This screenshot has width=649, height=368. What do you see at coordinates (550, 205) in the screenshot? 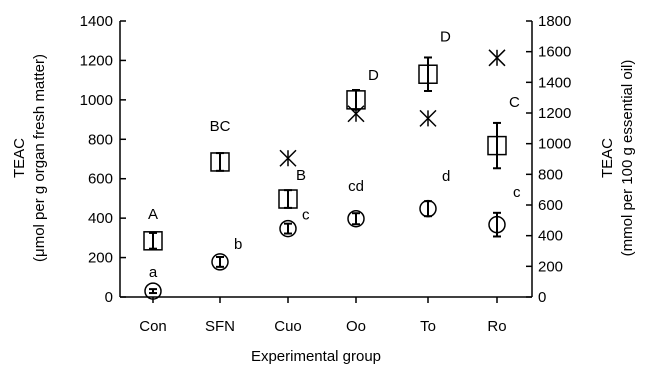
I see `right-tick-label: 600` at bounding box center [550, 205].